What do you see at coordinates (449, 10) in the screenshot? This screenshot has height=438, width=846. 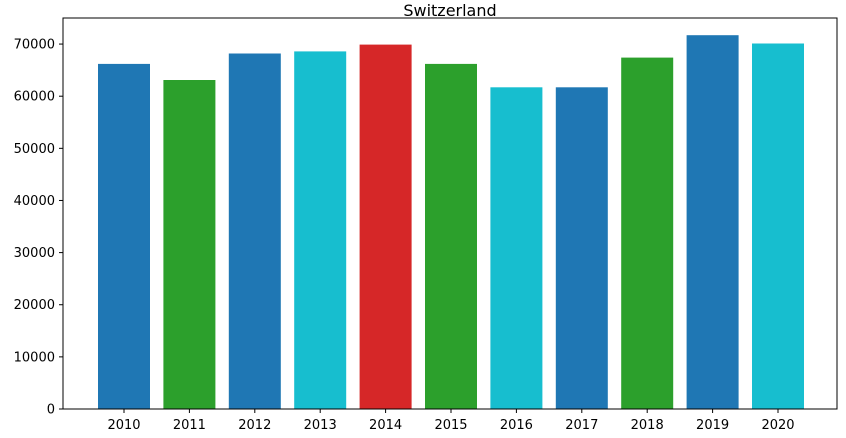 I see `chart-title: Switzerland` at bounding box center [449, 10].